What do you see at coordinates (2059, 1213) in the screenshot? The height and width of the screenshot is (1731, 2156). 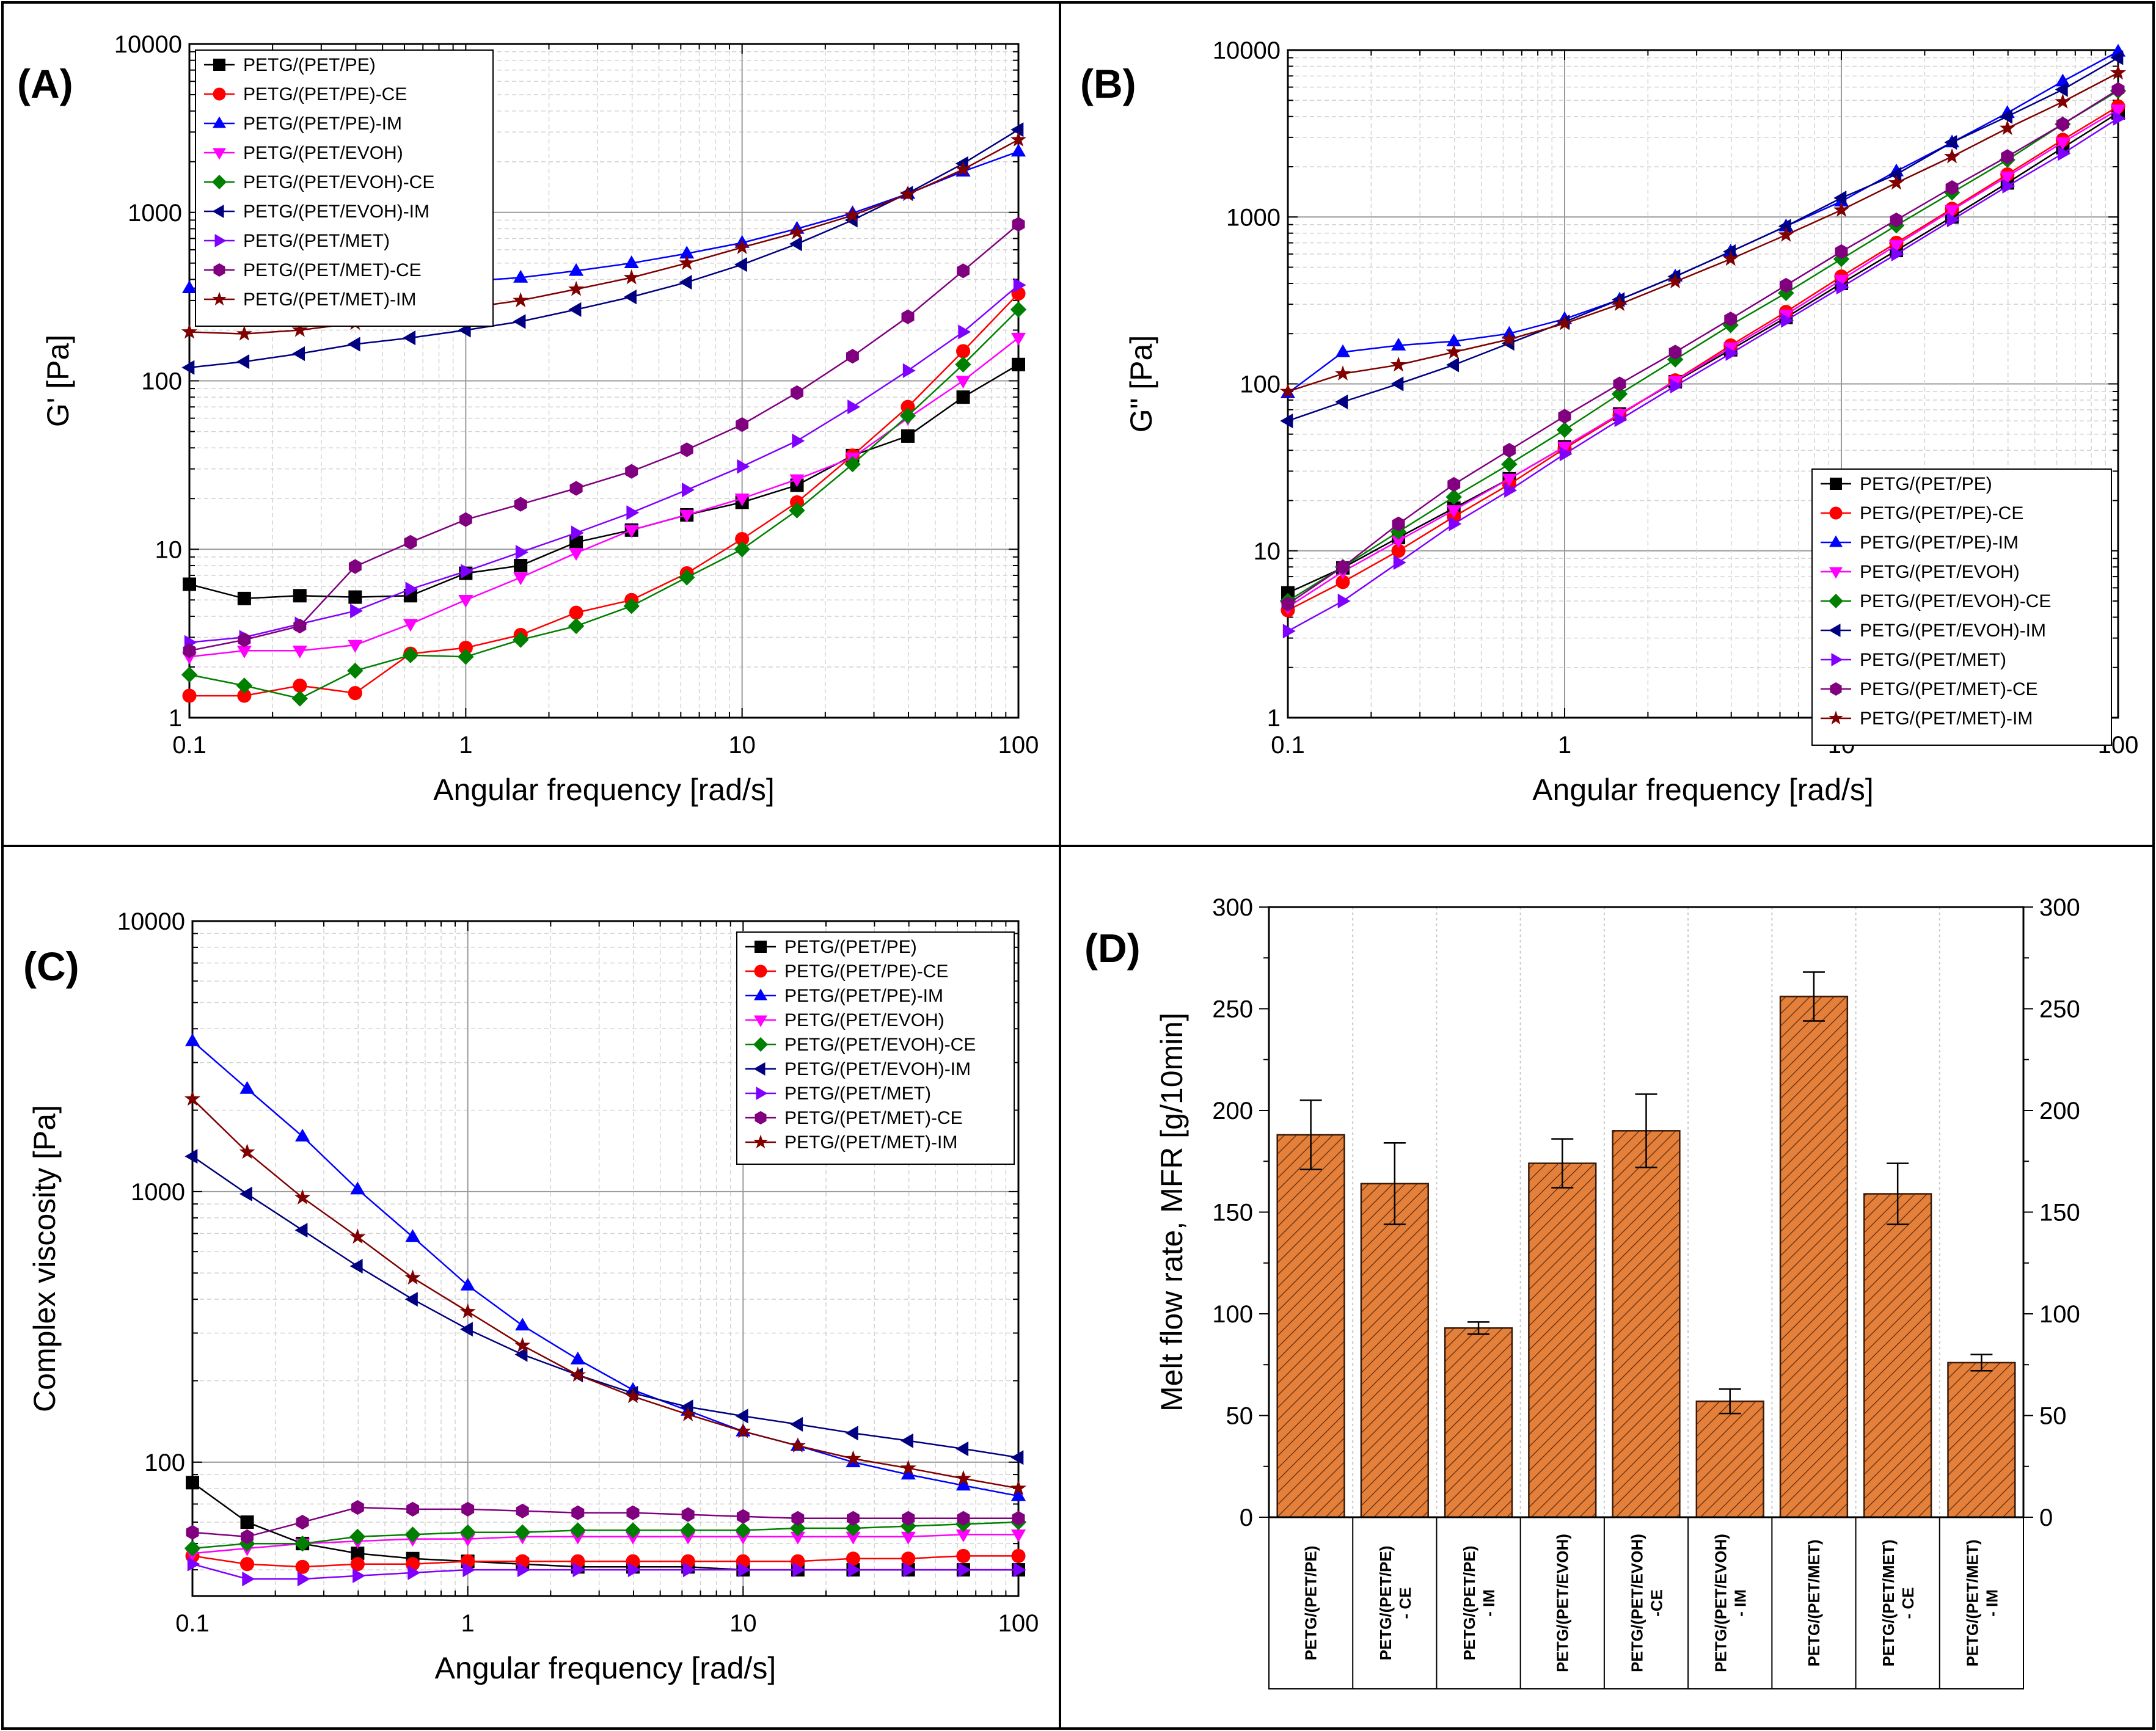 I see `y-tick-label-right: 150` at bounding box center [2059, 1213].